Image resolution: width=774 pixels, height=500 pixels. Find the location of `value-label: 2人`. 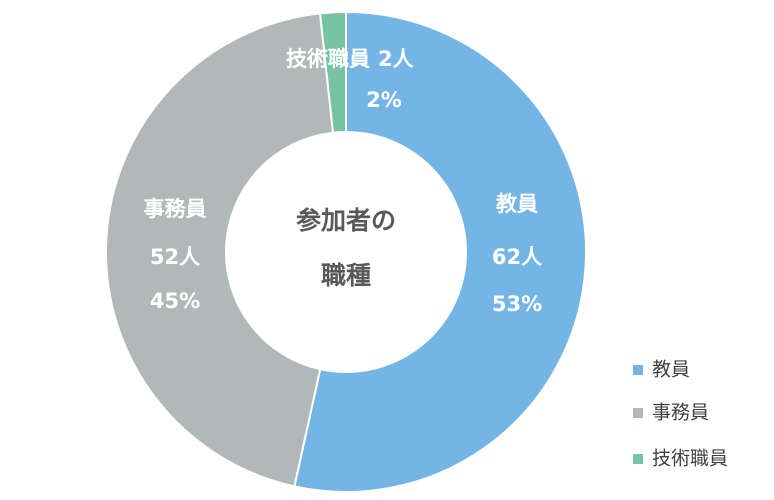

value-label: 2人 is located at coordinates (396, 59).